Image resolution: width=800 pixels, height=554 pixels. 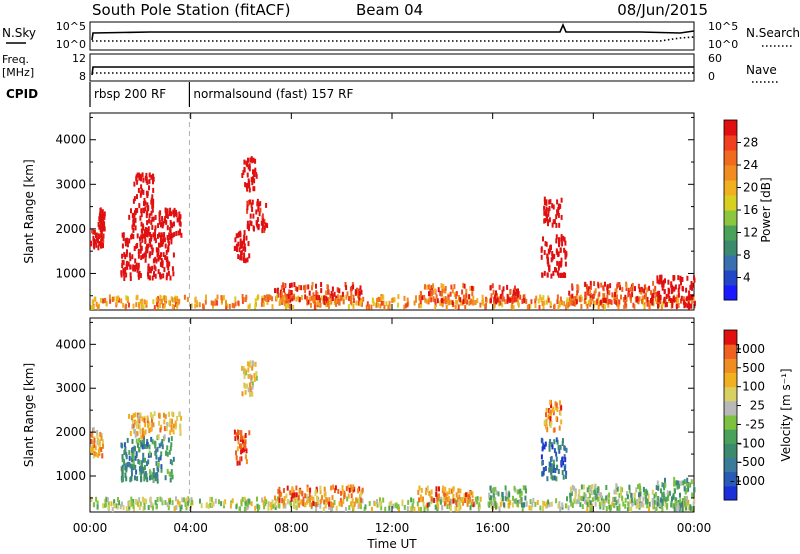 I want to click on colorbar-tick-label: -100, so click(x=751, y=443).